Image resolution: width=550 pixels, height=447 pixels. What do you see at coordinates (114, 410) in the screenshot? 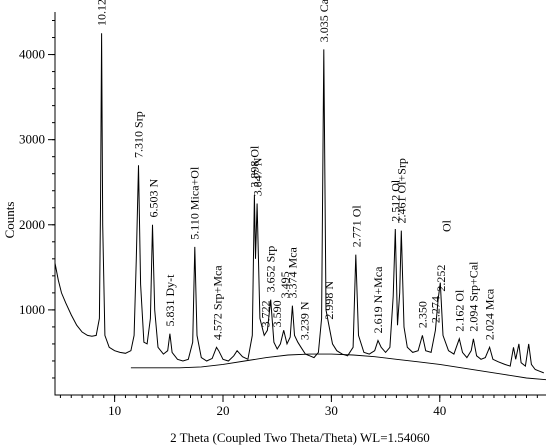
I see `x-tick-label: 10` at bounding box center [114, 410].